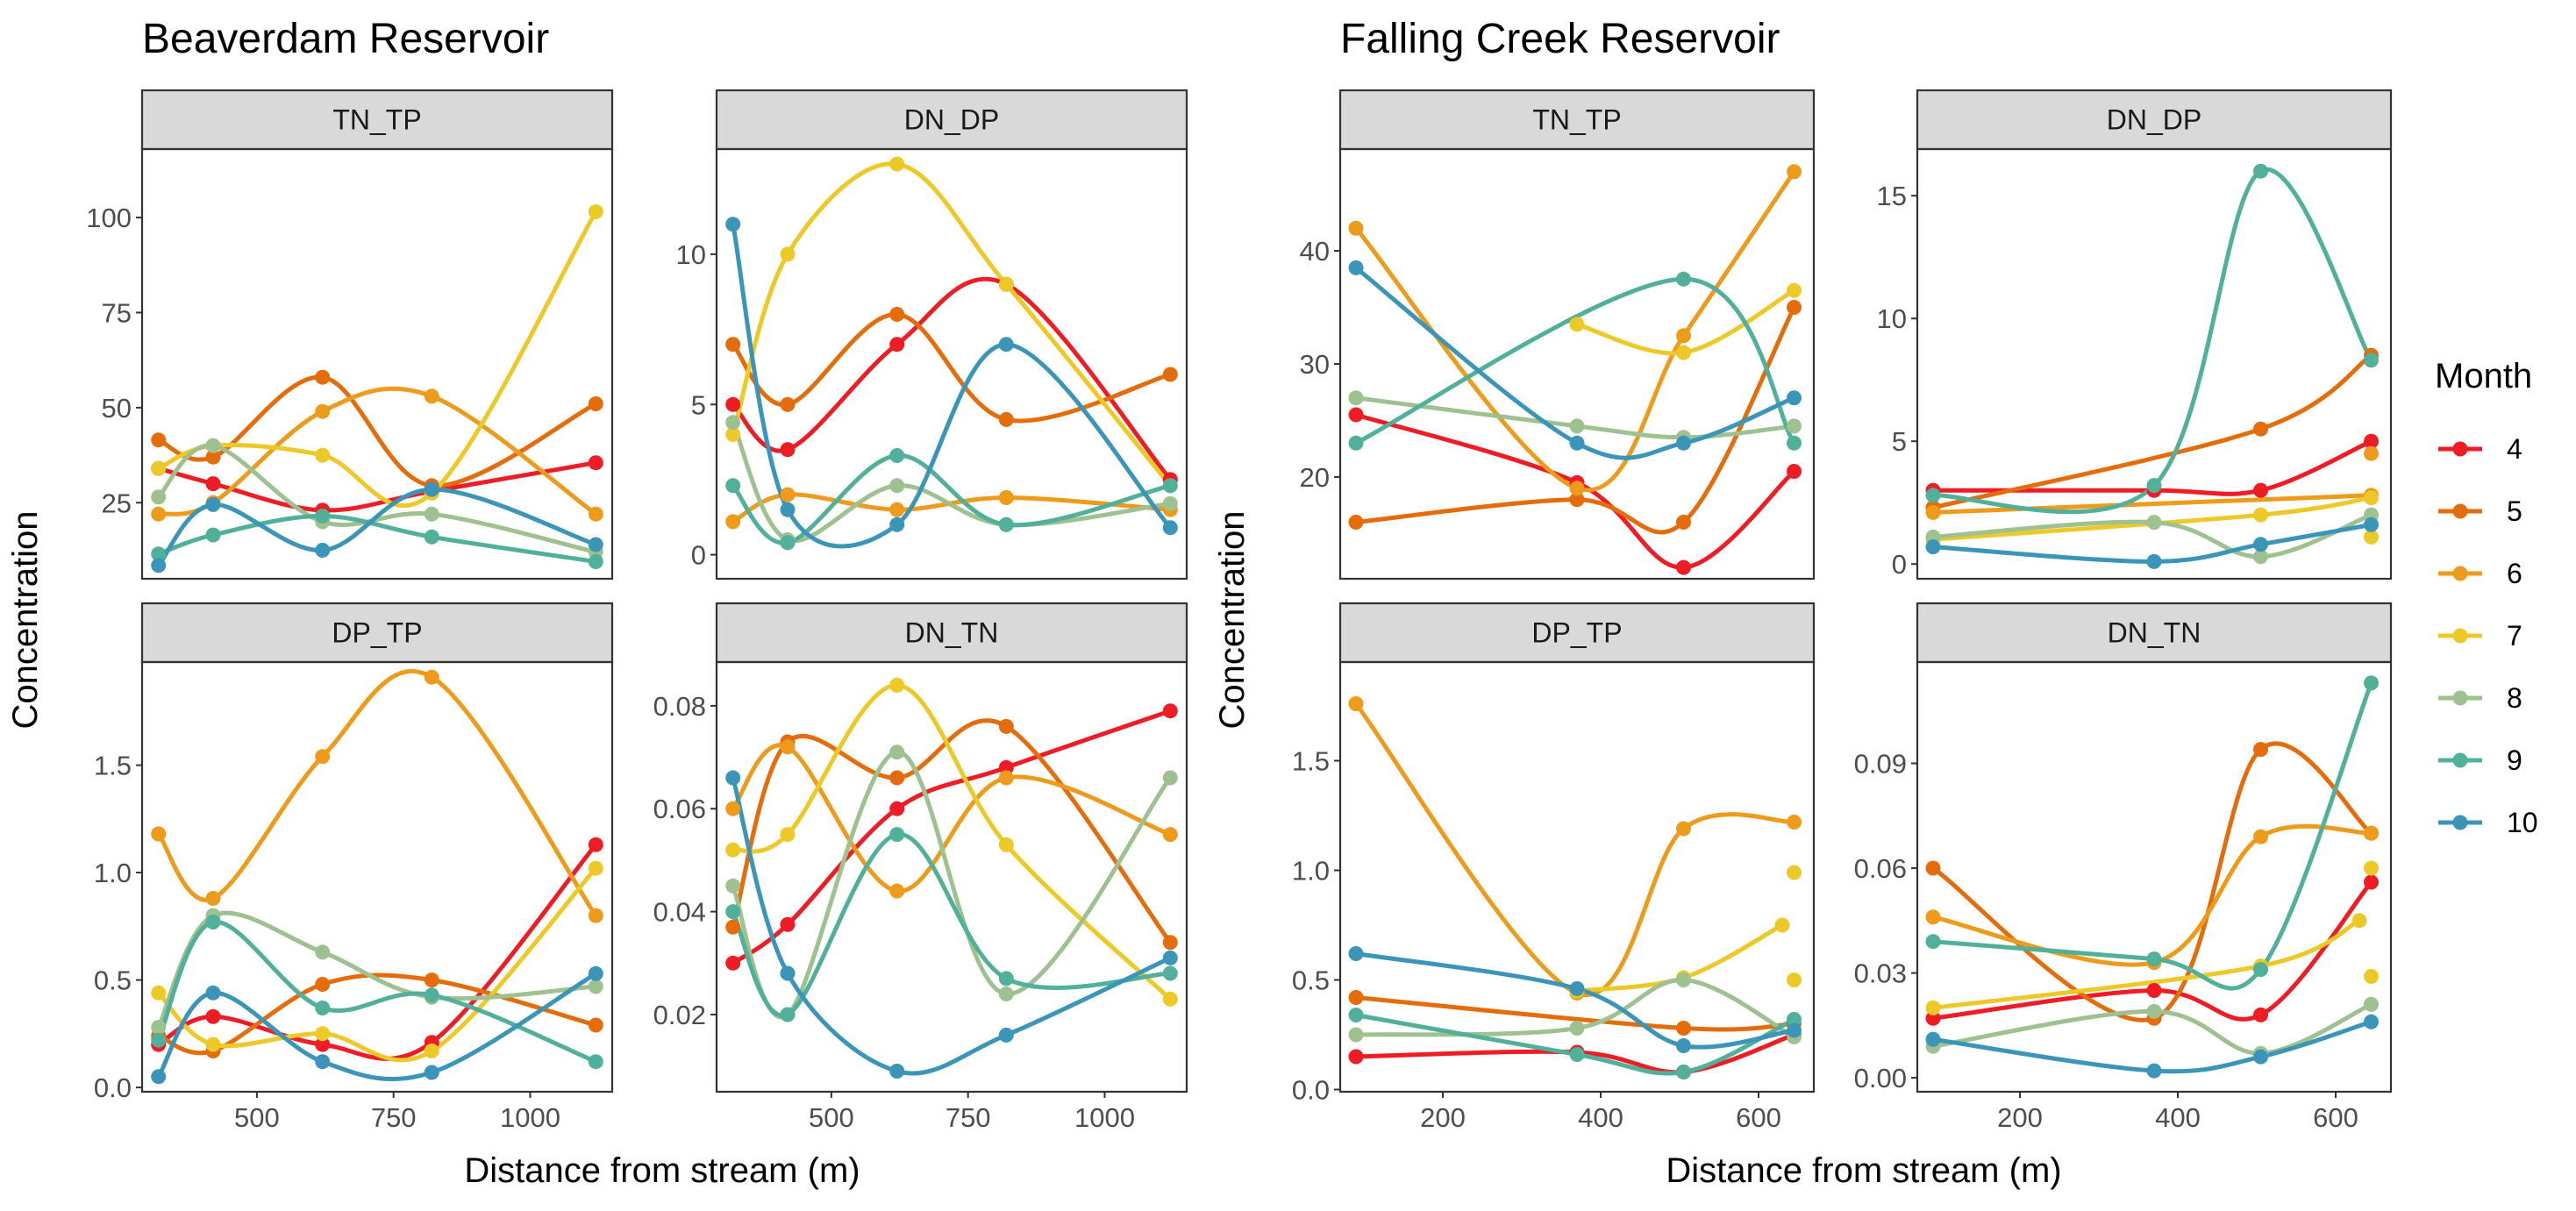  What do you see at coordinates (1554, 867) in the screenshot?
I see `facet-panel: DP_TP 0.0 0.5 1.0 1.5 200 400 600` at bounding box center [1554, 867].